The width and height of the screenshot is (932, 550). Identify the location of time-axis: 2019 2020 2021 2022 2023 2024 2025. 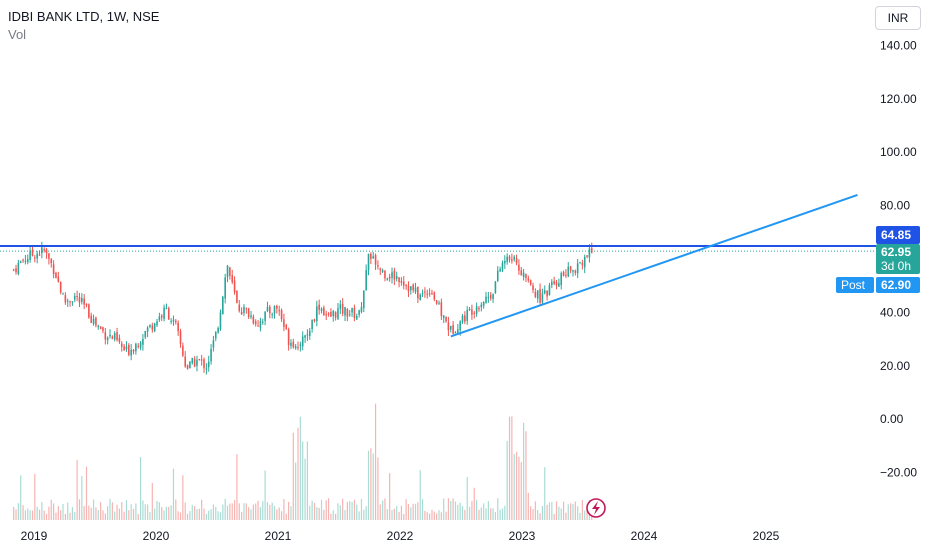
(400, 536).